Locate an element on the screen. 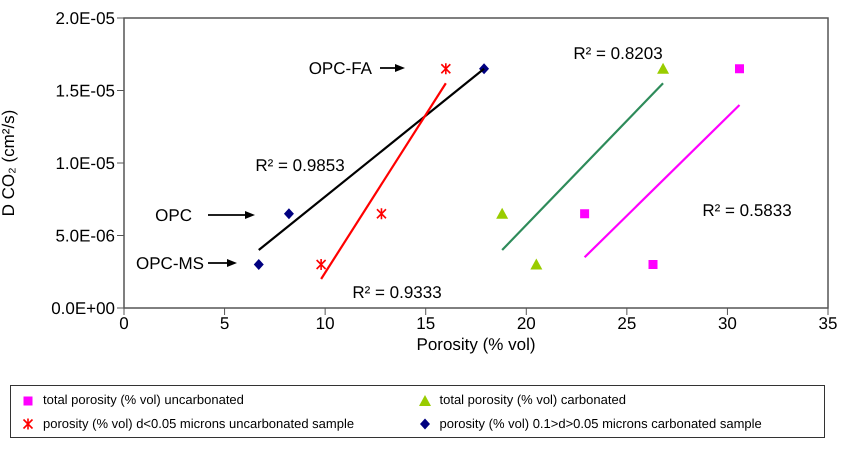 This screenshot has width=841, height=459. x-axis-title: Porosity (% vol) is located at coordinates (476, 344).